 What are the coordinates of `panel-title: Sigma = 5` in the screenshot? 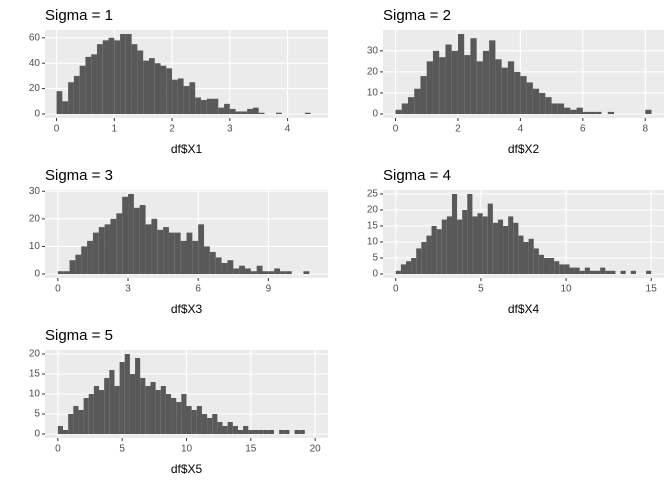 It's located at (79, 335).